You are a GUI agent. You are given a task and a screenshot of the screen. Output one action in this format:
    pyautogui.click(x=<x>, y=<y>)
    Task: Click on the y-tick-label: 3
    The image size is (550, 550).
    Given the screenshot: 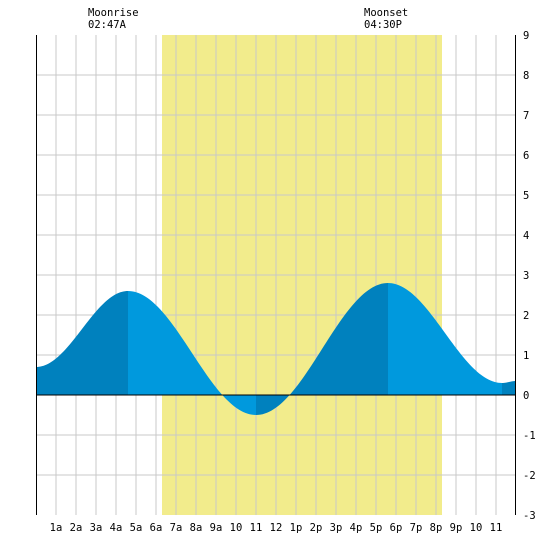 What is the action you would take?
    pyautogui.click(x=526, y=276)
    